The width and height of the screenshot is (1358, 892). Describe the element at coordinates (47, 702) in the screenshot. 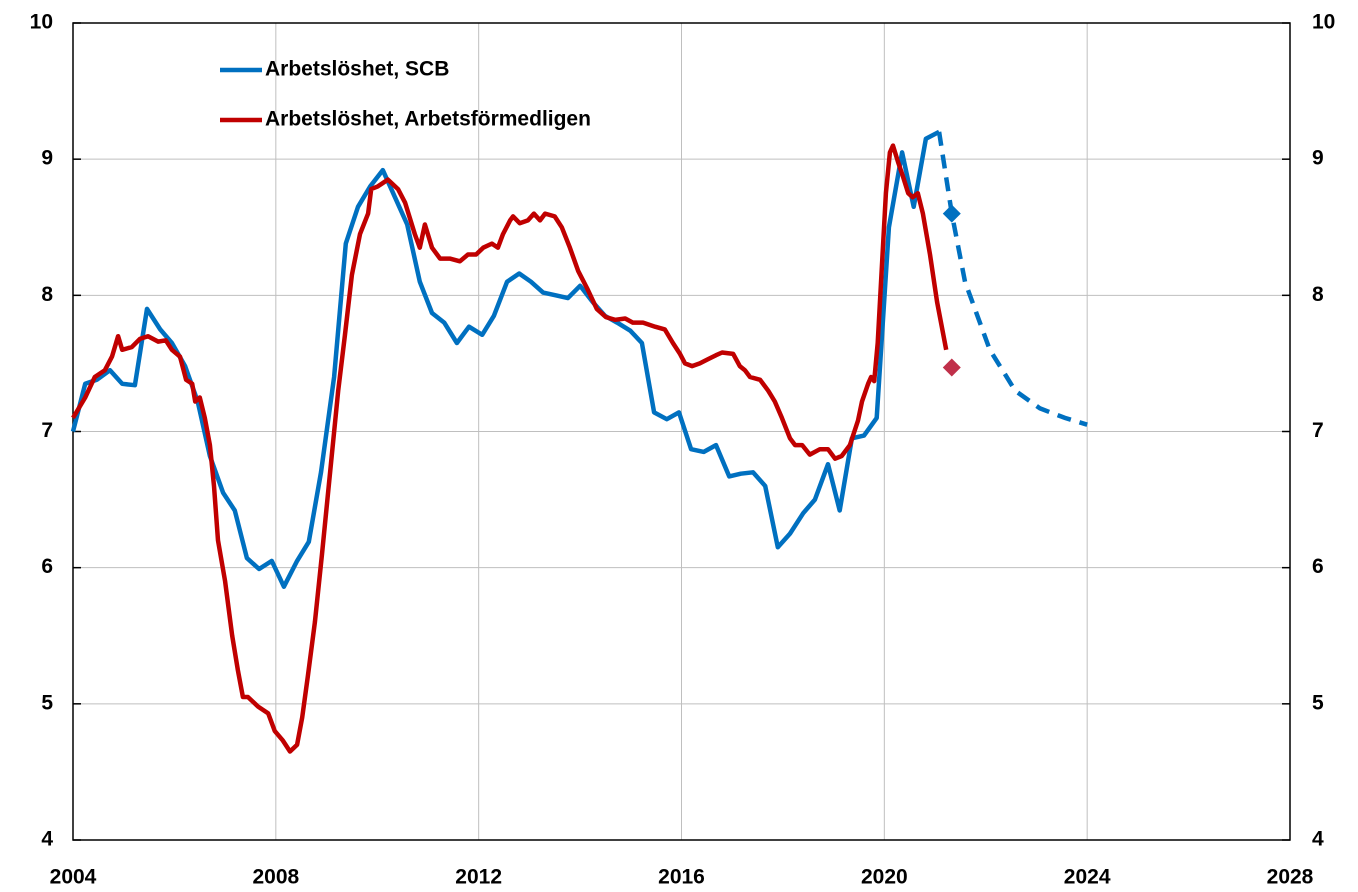

I see `y-tick-label: 5` at that location.